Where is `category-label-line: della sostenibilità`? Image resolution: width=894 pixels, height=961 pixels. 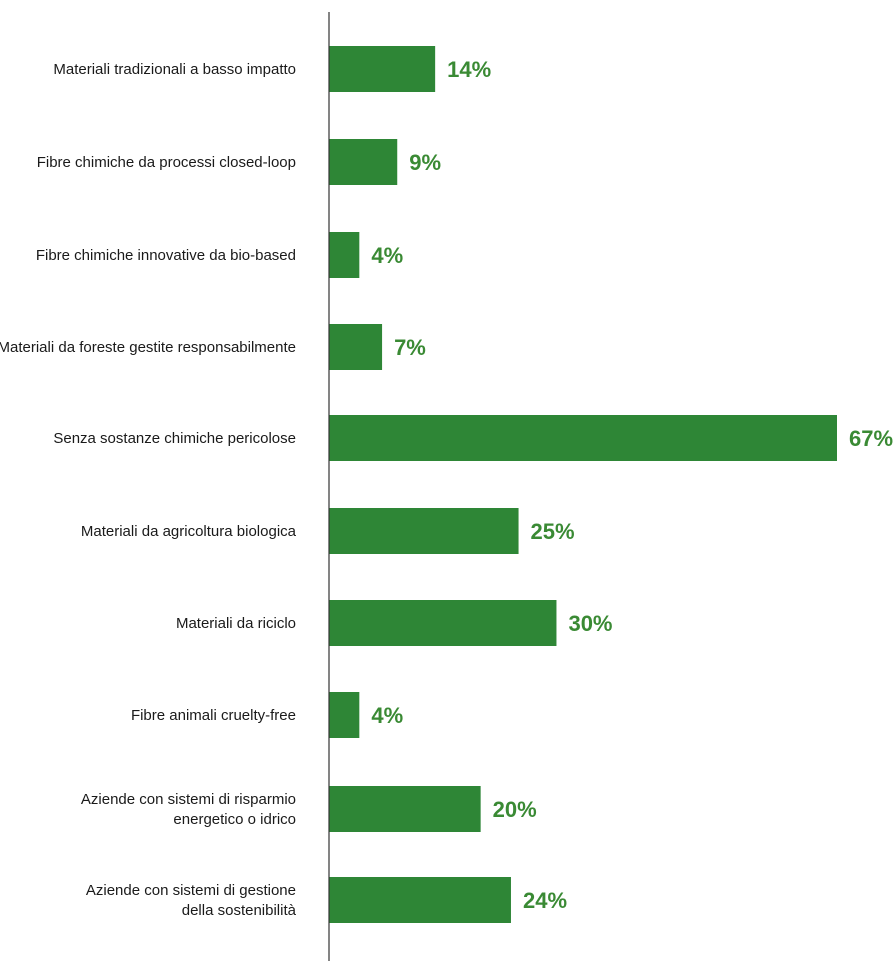
category-label-line: della sostenibilità is located at coordinates (239, 910).